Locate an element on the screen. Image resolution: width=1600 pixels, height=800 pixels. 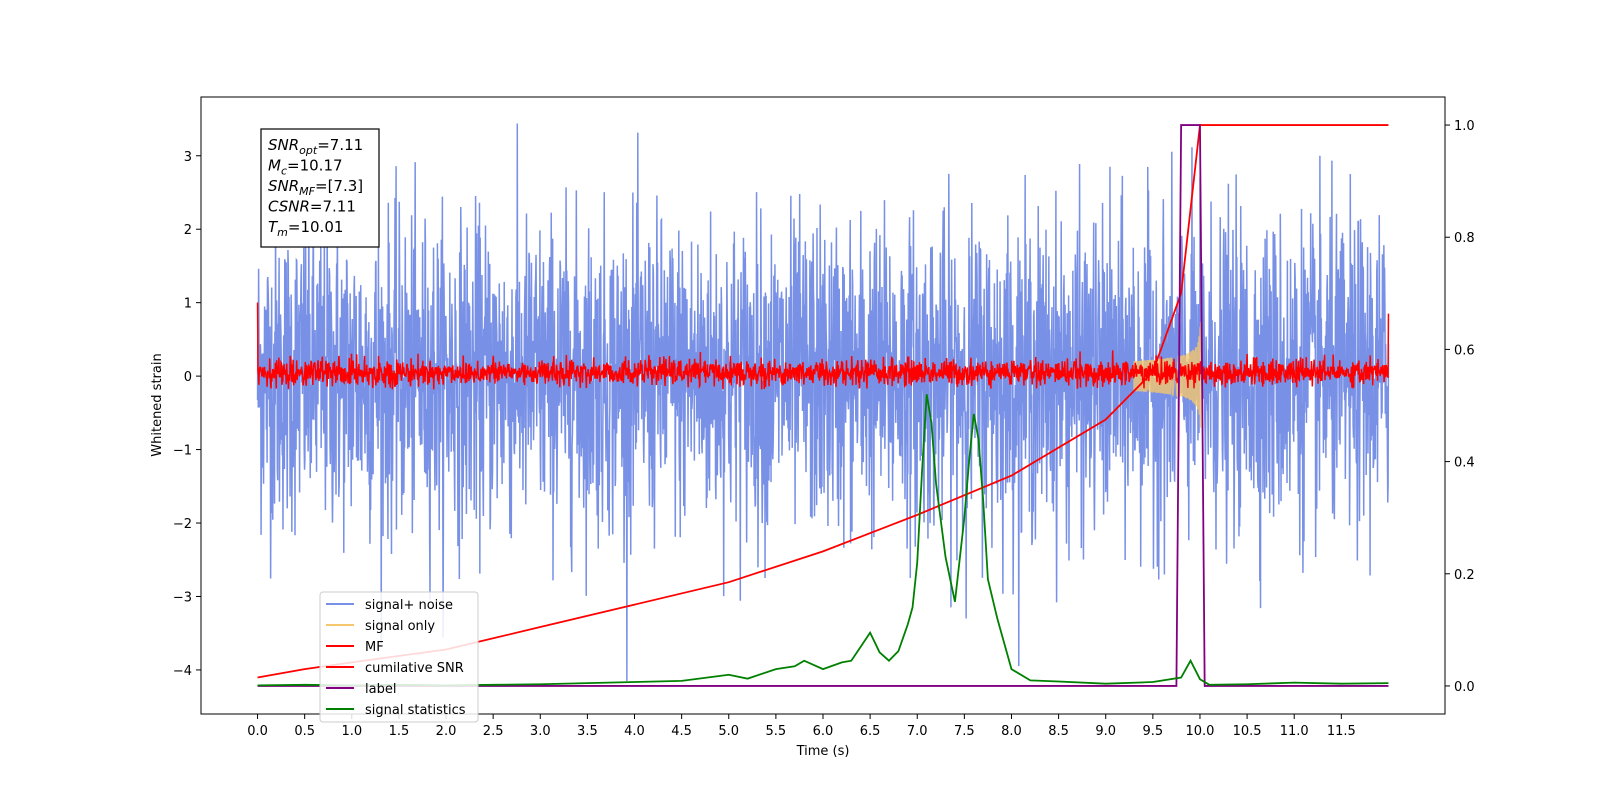
x-tick-label: 8.0 is located at coordinates (1011, 731).